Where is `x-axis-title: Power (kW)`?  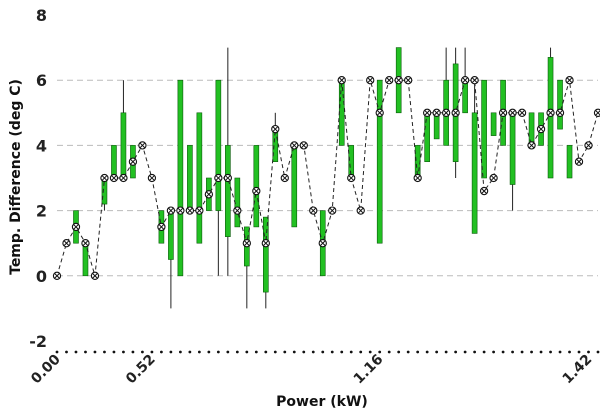 x-axis-title: Power (kW) is located at coordinates (322, 402).